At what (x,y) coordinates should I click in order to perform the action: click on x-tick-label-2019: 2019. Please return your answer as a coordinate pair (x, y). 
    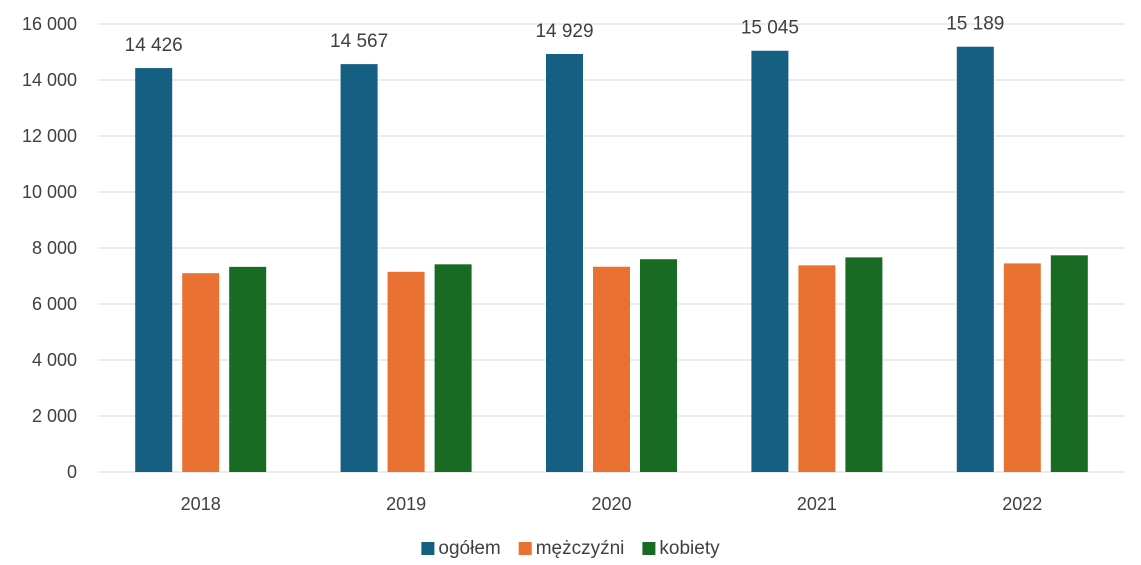
    Looking at the image, I should click on (406, 504).